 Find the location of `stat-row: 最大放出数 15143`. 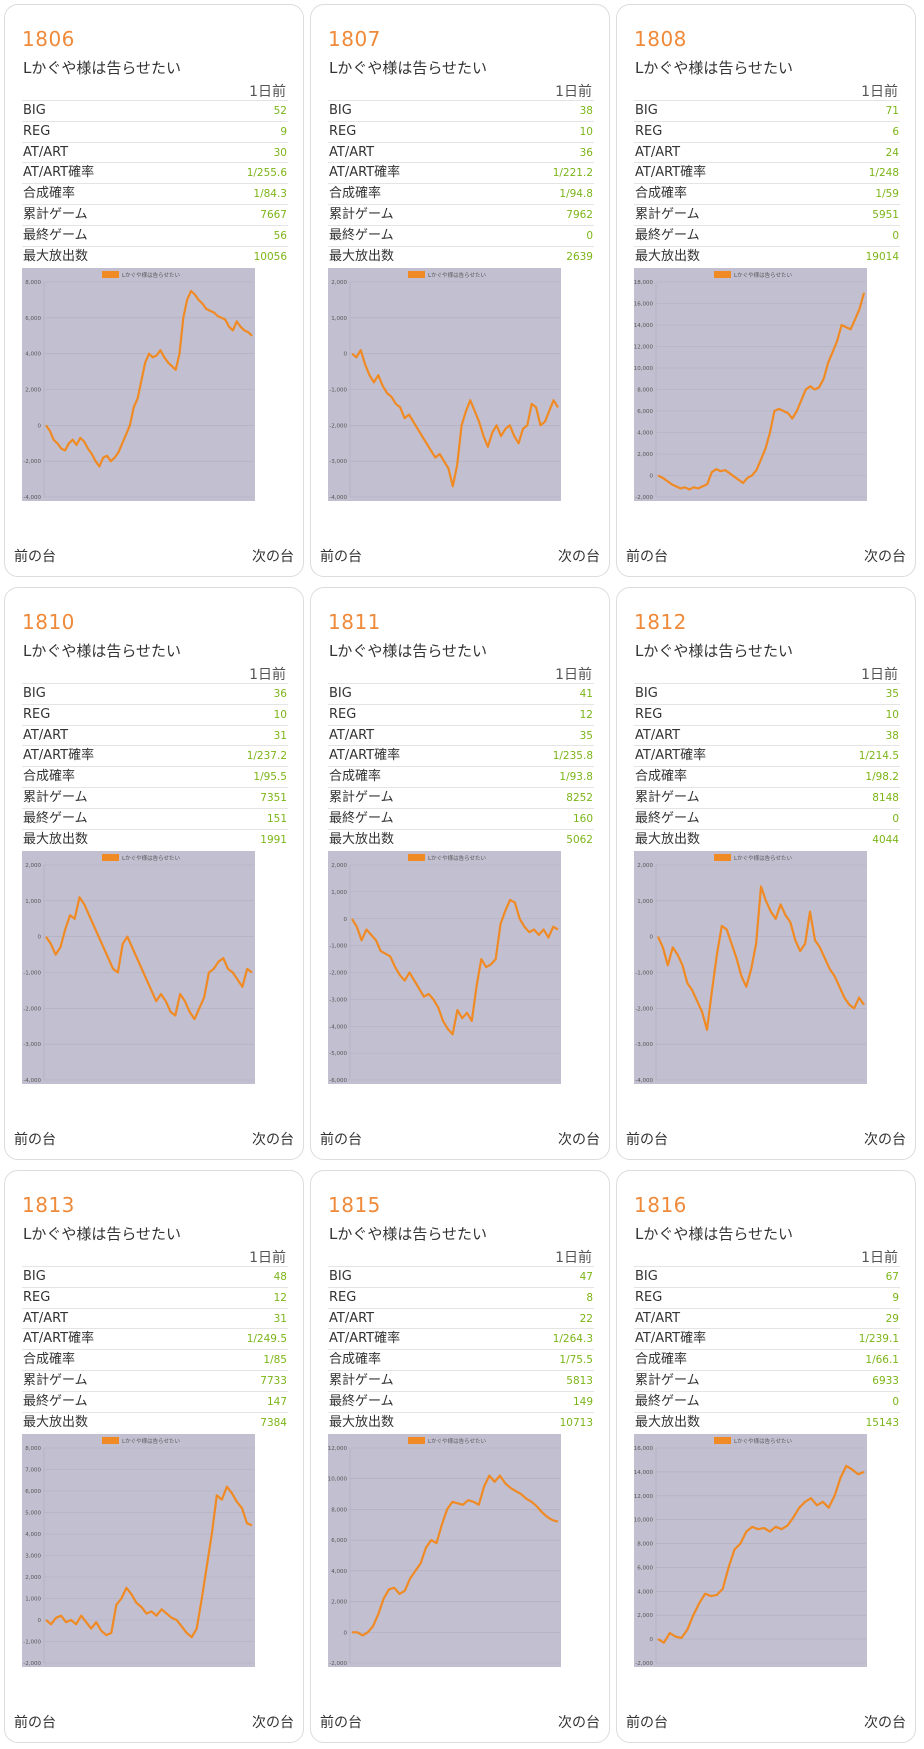

stat-row: 最大放出数 15143 is located at coordinates (767, 1422).